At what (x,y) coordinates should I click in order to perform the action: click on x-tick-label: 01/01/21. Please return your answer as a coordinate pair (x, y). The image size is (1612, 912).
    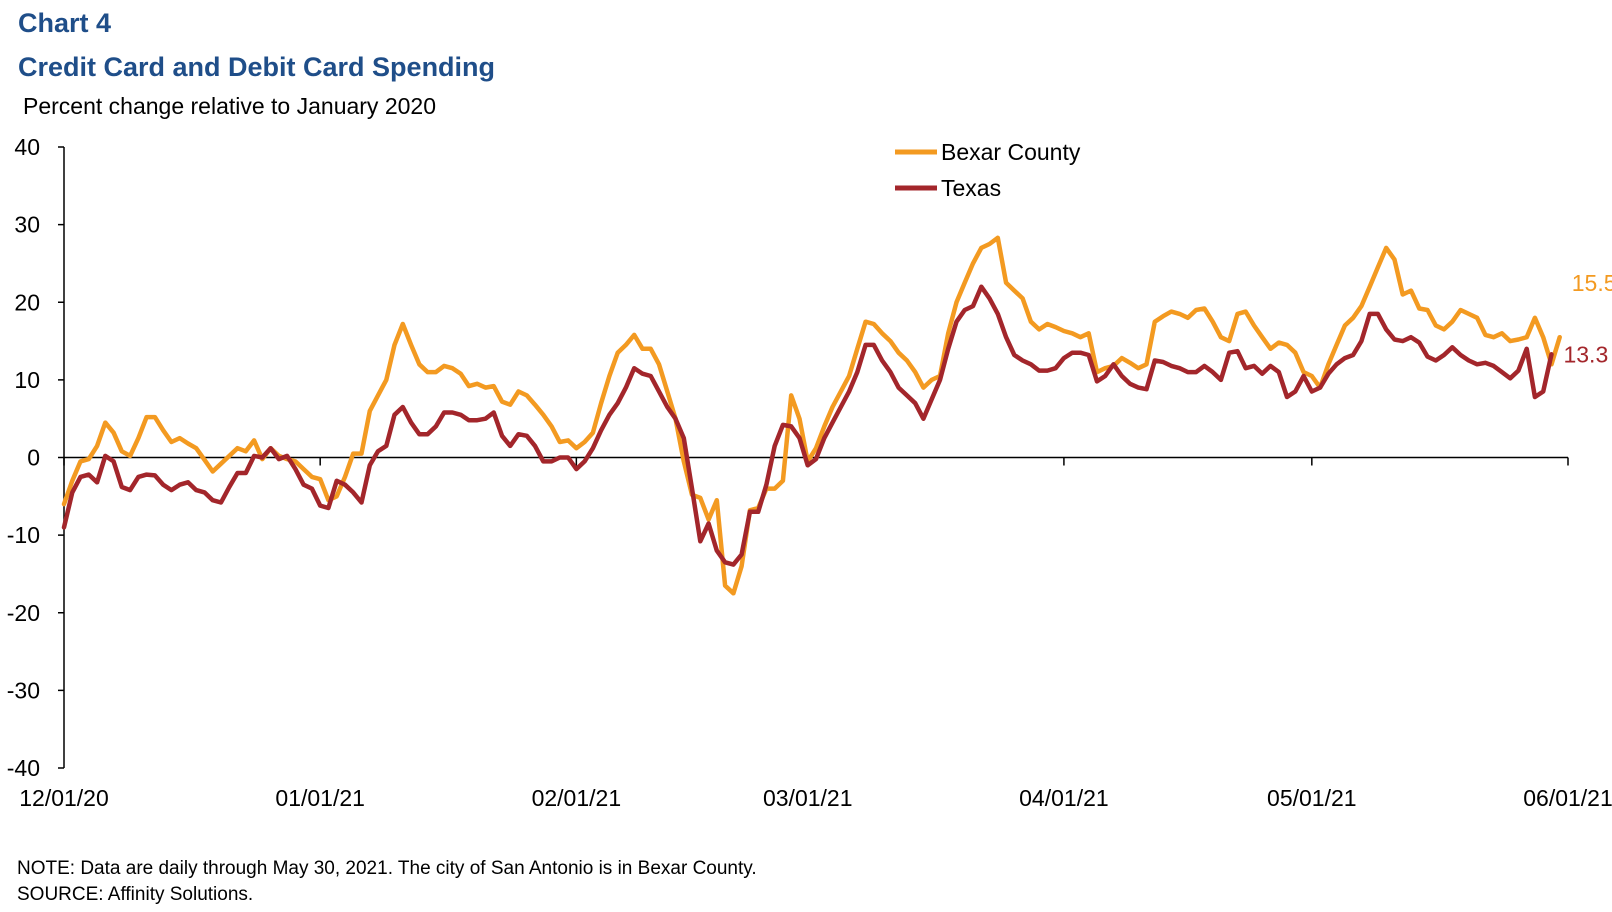
    Looking at the image, I should click on (320, 798).